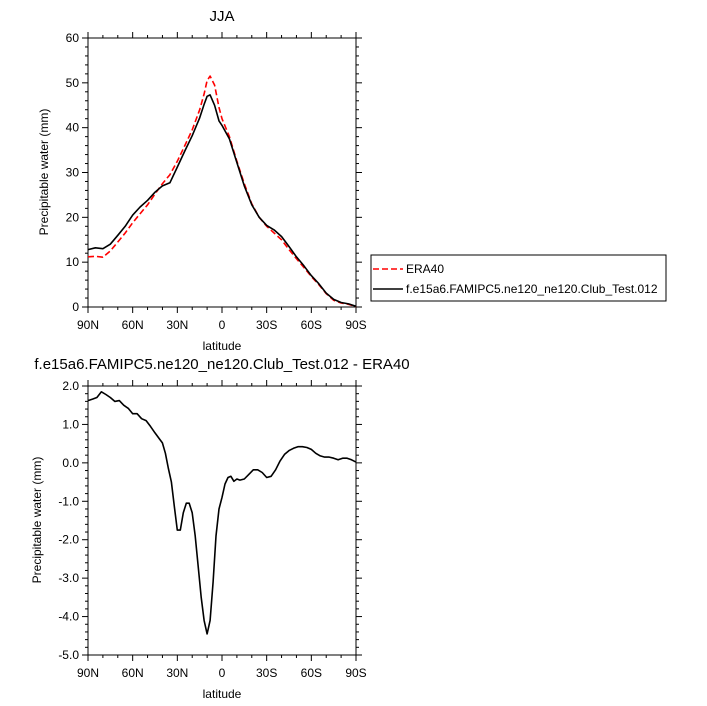  What do you see at coordinates (222, 694) in the screenshot?
I see `bottom-x-axis-label: latitude` at bounding box center [222, 694].